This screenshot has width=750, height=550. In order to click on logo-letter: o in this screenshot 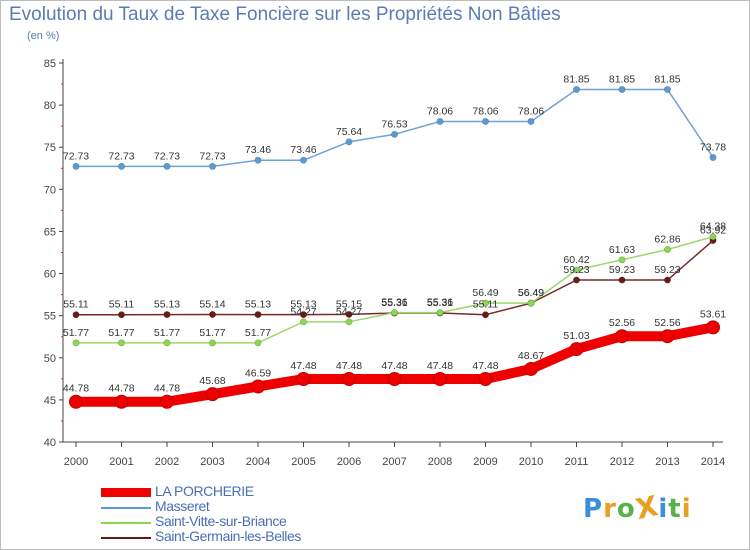, I will do `click(626, 509)`.